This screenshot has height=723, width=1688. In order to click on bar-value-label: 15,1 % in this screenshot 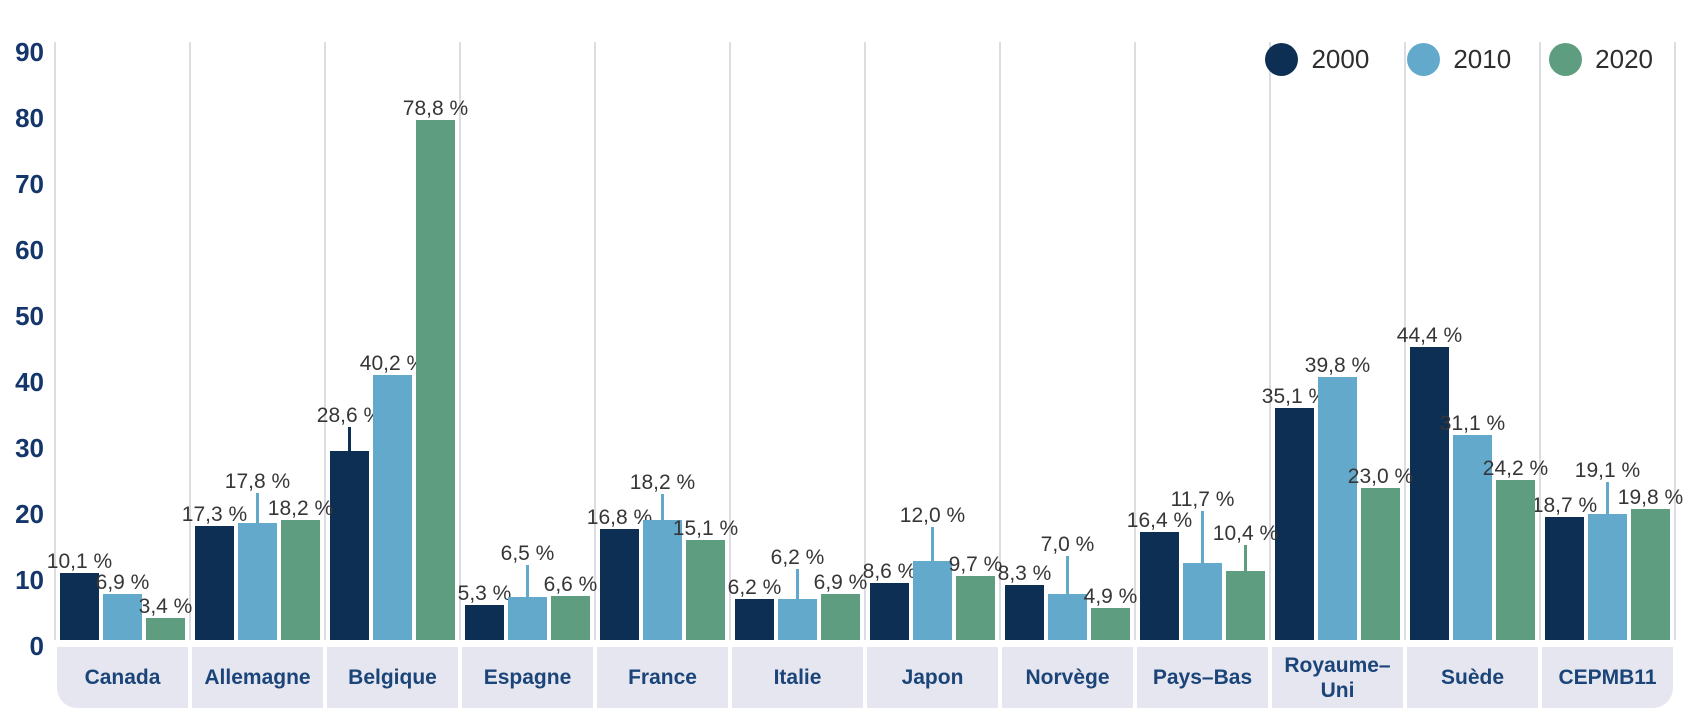, I will do `click(705, 528)`.